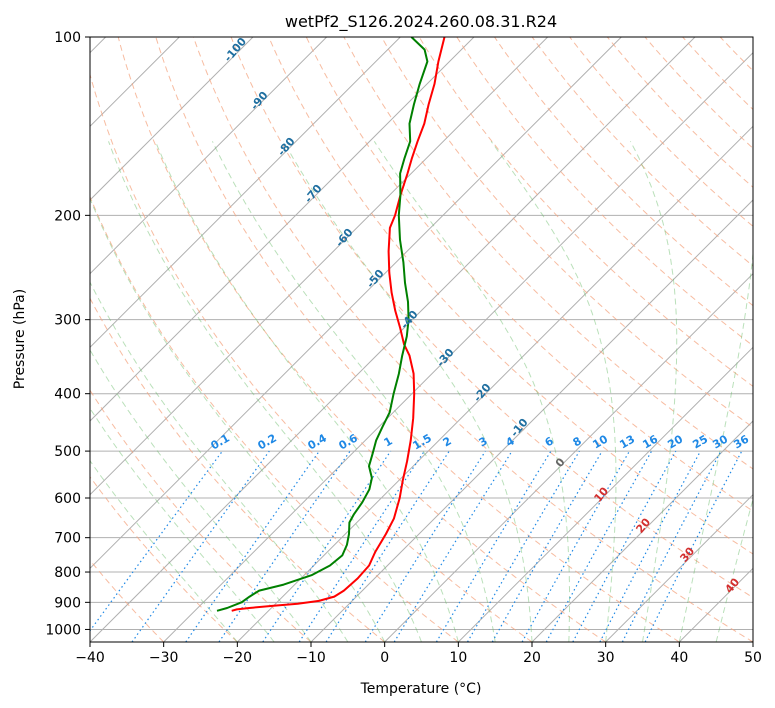  I want to click on x-tick-label: 0, so click(384, 658).